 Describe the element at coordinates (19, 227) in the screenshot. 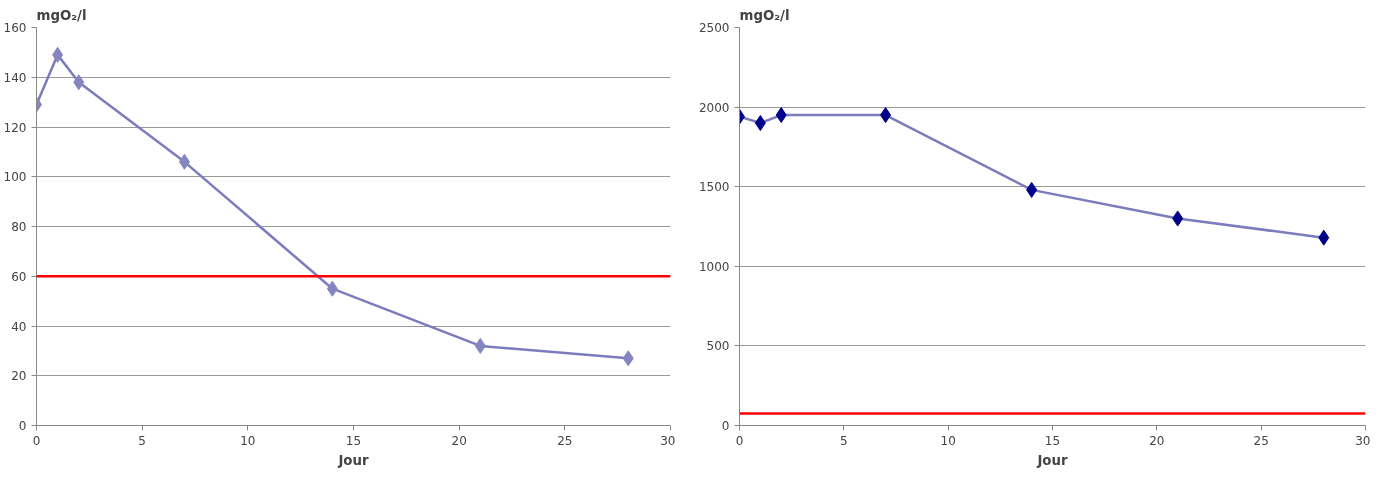

I see `y-tick-label: 80` at that location.